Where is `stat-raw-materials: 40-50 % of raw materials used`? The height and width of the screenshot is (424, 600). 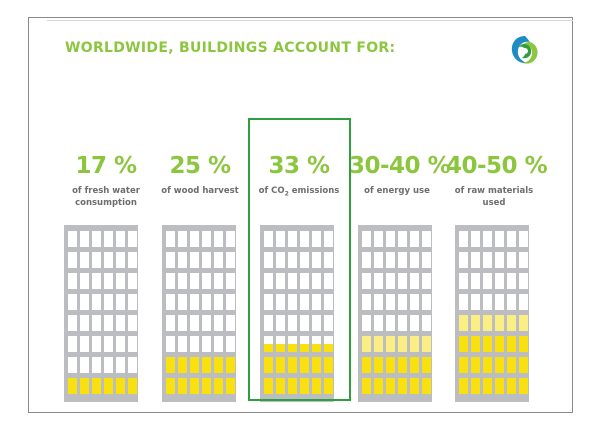 stat-raw-materials: 40-50 % of raw materials used is located at coordinates (497, 180).